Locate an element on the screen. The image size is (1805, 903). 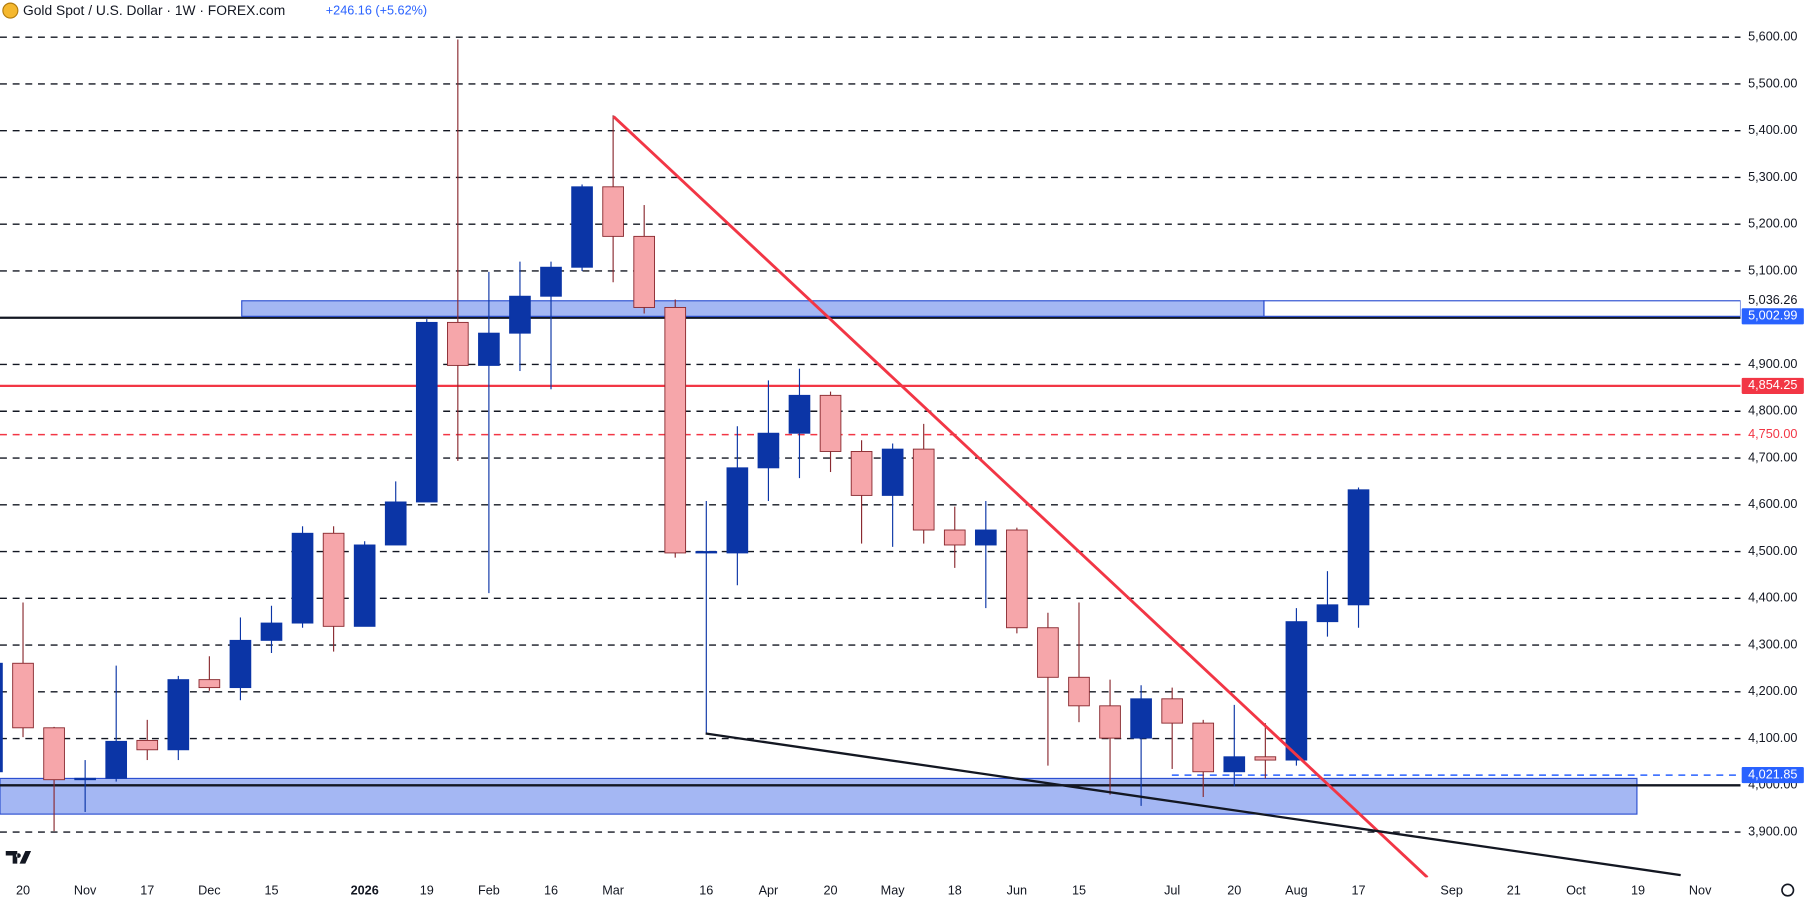
y-tick-label: 4,700.00 is located at coordinates (1772, 457).